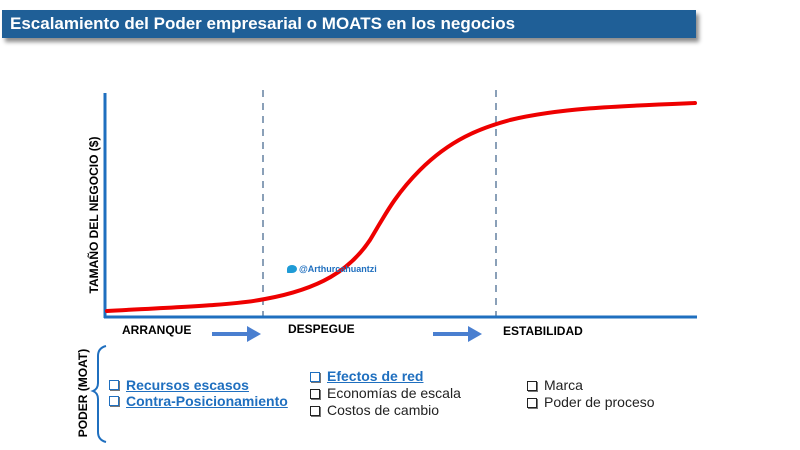 This screenshot has width=800, height=450. I want to click on list-item: Marca, so click(591, 385).